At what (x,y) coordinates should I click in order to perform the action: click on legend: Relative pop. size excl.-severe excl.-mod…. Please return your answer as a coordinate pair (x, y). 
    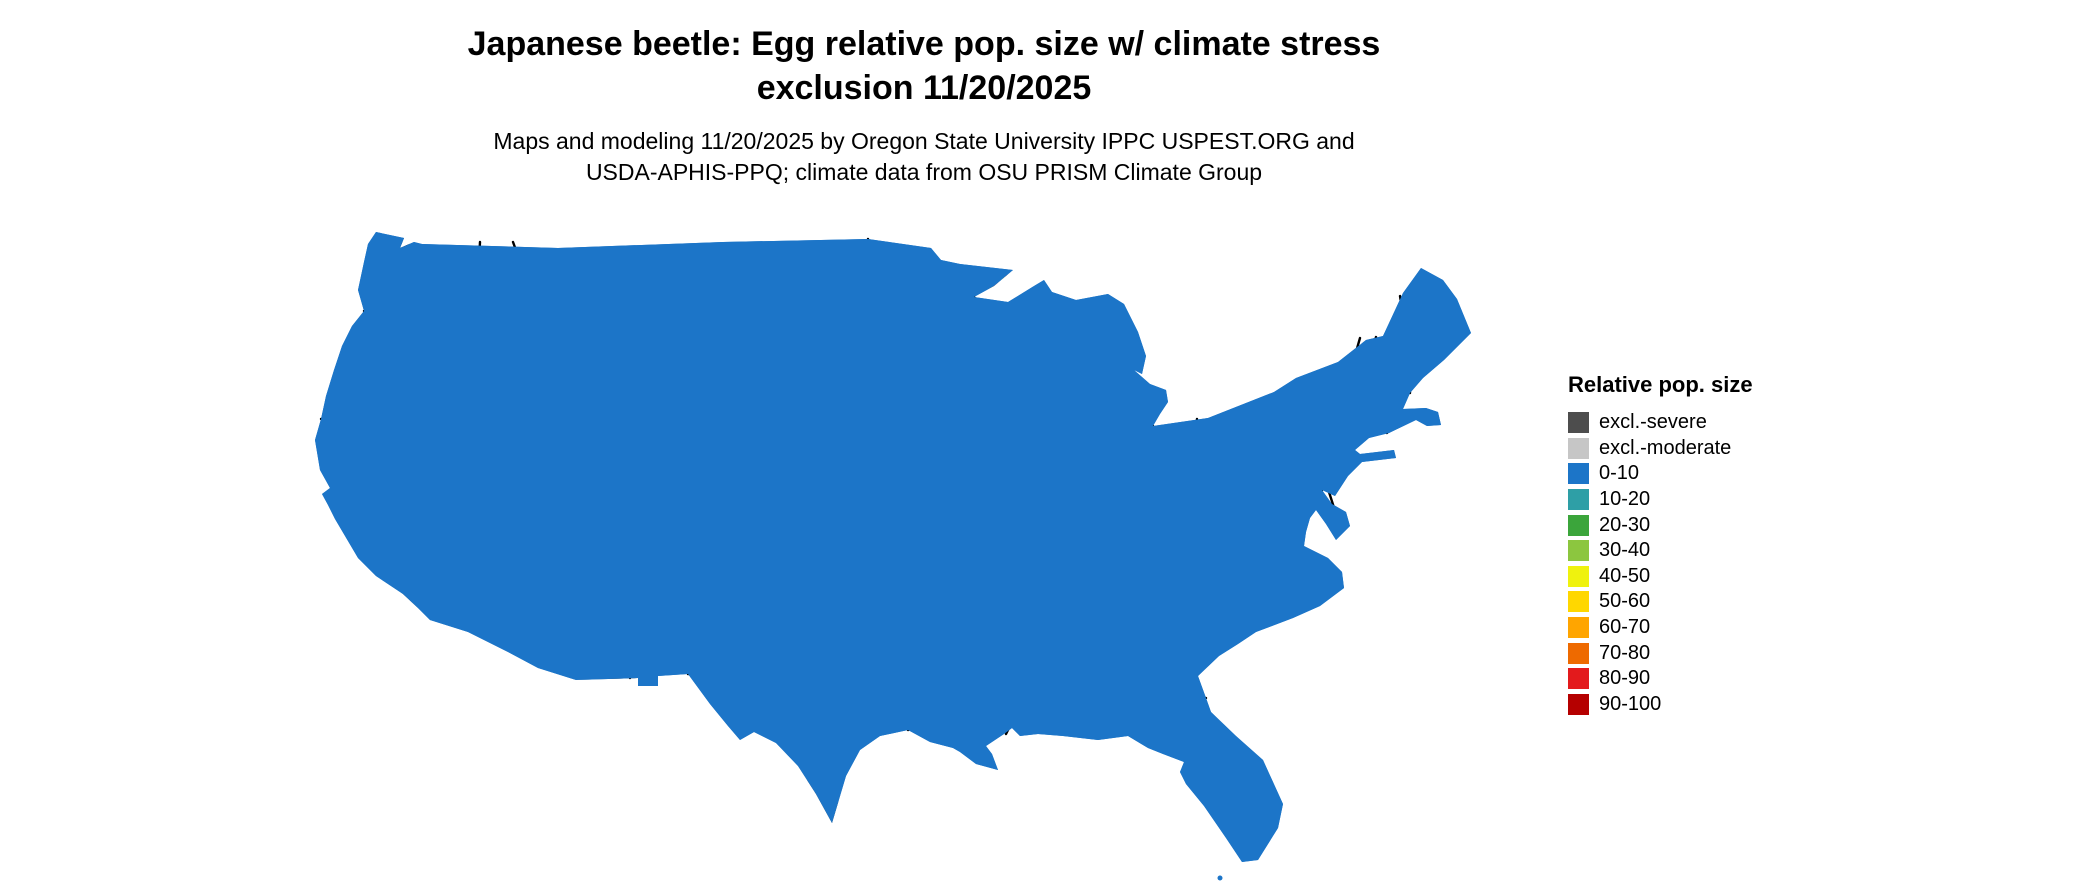
    Looking at the image, I should click on (1660, 544).